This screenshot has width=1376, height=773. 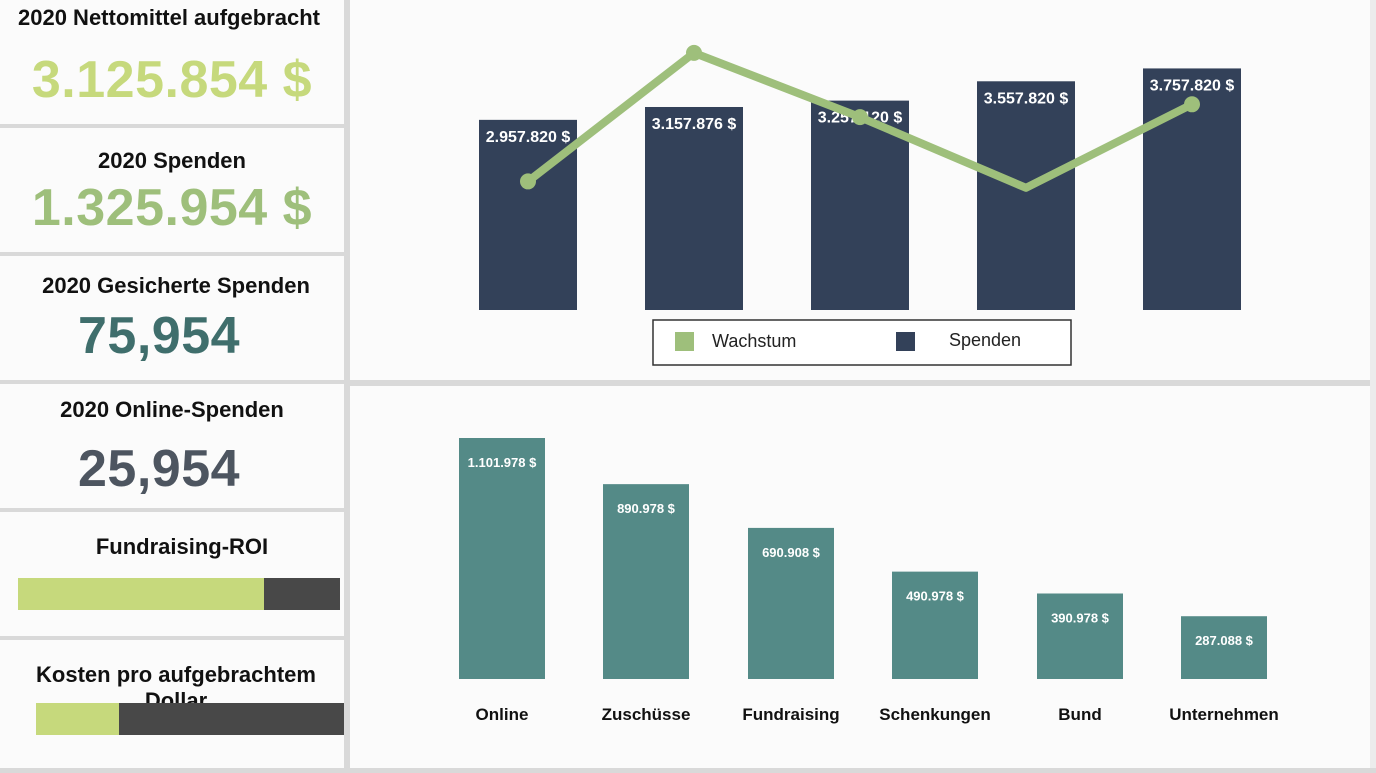 I want to click on data-label: 2.957.820 $, so click(x=528, y=137).